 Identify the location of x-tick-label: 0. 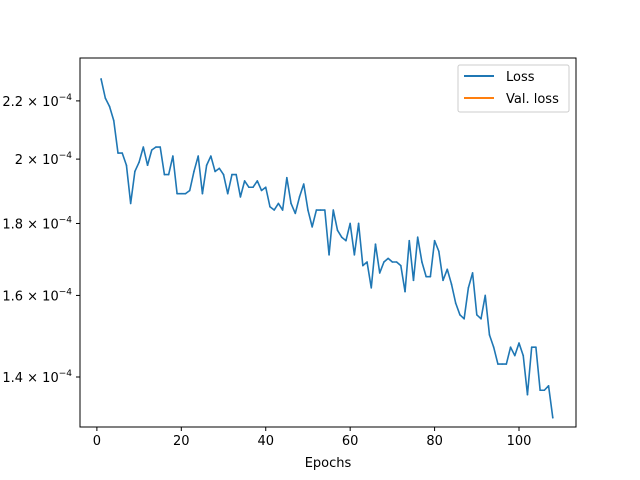
(97, 441).